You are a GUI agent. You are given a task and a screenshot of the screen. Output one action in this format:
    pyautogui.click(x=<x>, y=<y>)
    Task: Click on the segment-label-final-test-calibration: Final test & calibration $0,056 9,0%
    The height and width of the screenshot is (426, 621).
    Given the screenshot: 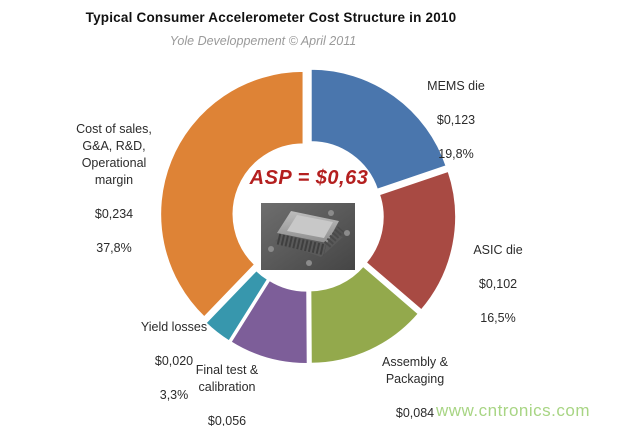 What is the action you would take?
    pyautogui.click(x=227, y=385)
    